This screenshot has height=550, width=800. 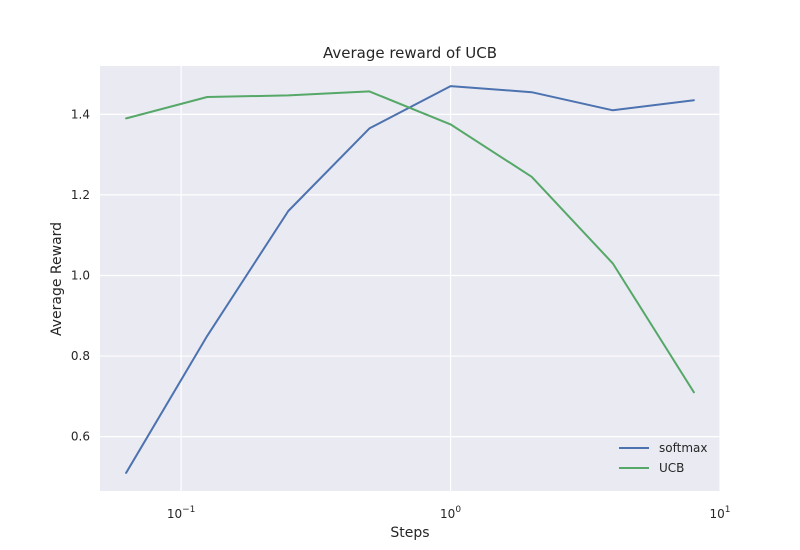 I want to click on y-tick-label: 1.2, so click(x=80, y=195).